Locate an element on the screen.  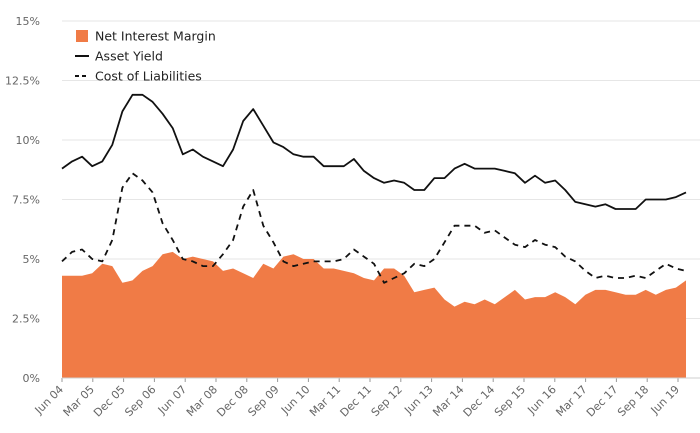
x-tick-label: Mar 14 is located at coordinates (448, 401).